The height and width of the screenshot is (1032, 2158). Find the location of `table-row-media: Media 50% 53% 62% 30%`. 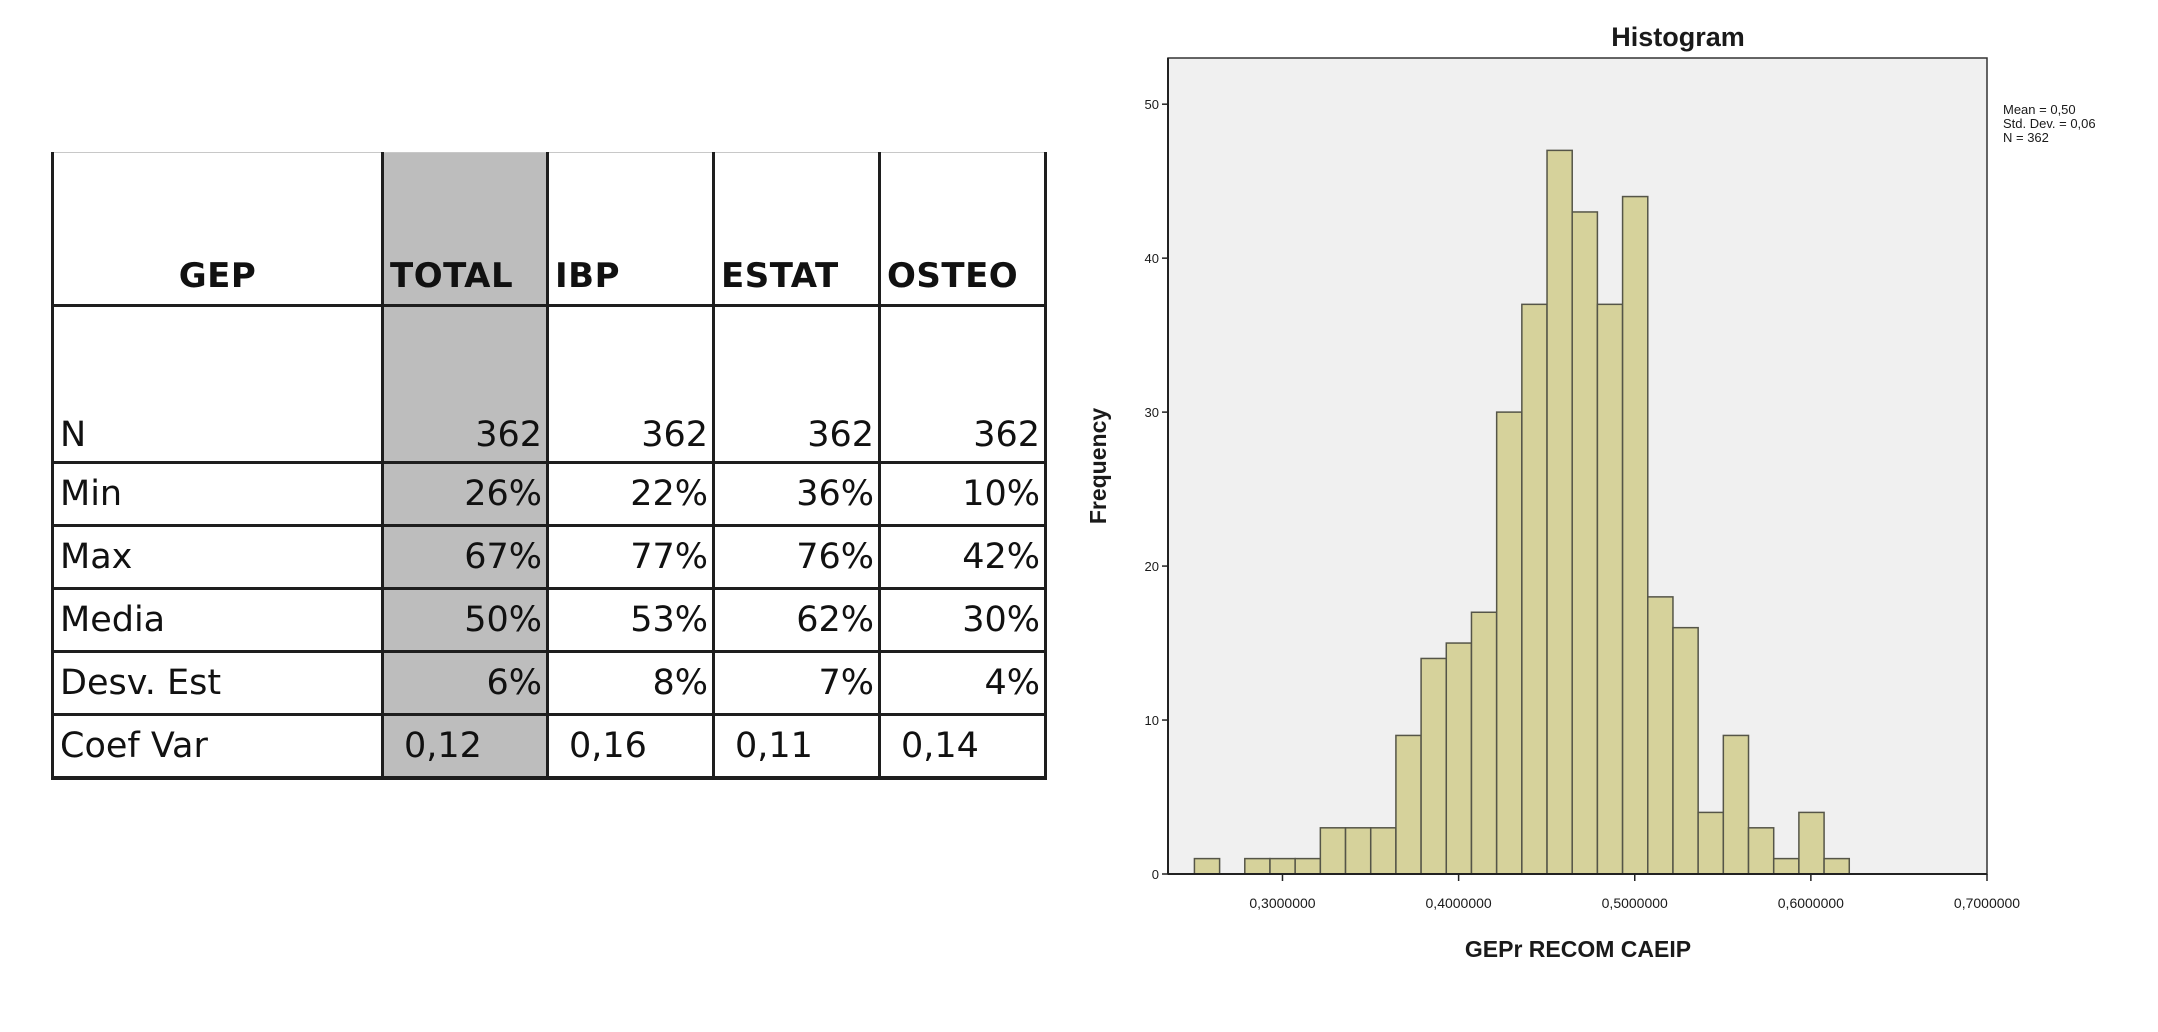

table-row-media: Media 50% 53% 62% 30% is located at coordinates (549, 620).